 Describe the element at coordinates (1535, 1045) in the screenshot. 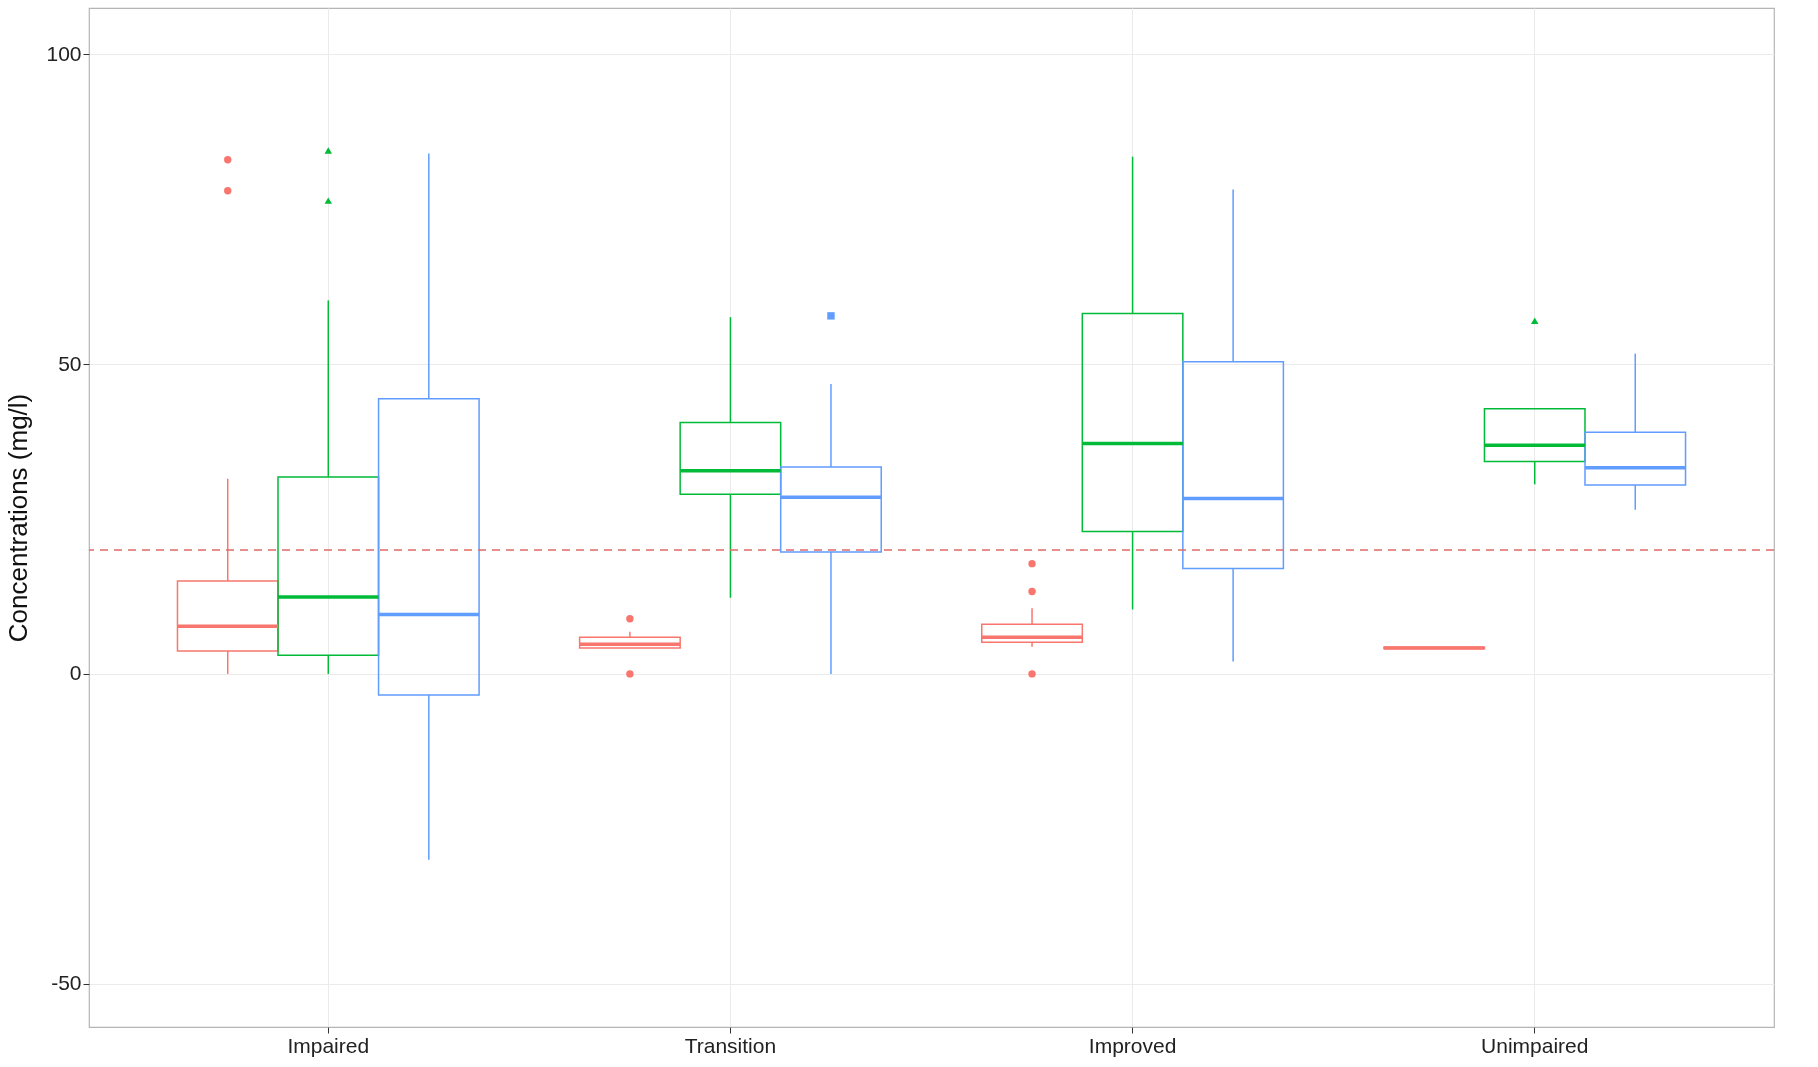

I see `x-tick-label: Unimpaired` at that location.